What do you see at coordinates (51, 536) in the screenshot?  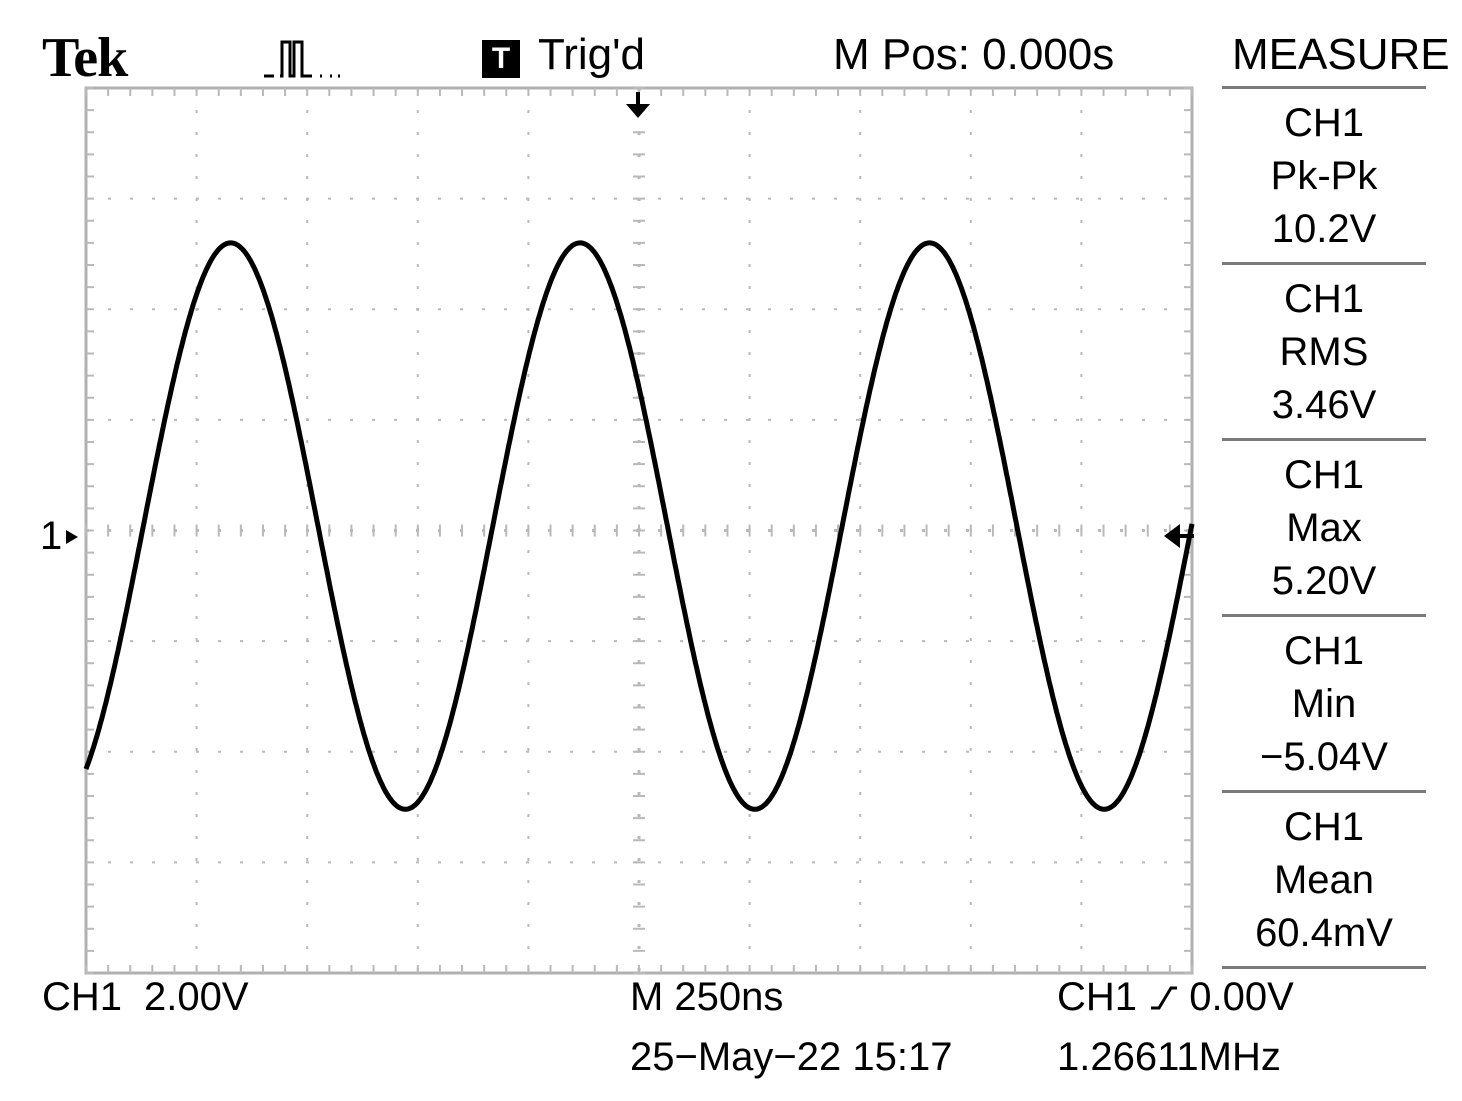 I see `channel-ground-marker: 1` at bounding box center [51, 536].